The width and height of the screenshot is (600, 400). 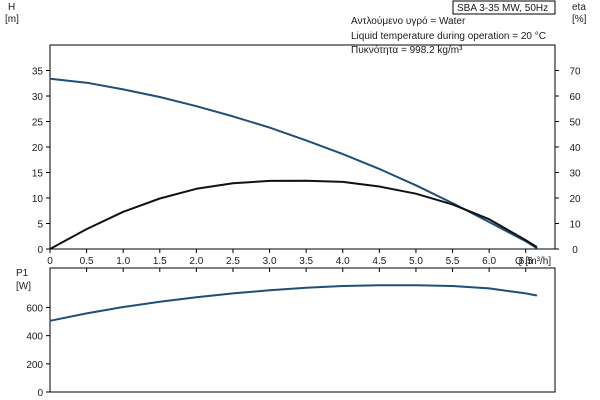 I want to click on x-axis-label: Q [m³/h], so click(x=533, y=261).